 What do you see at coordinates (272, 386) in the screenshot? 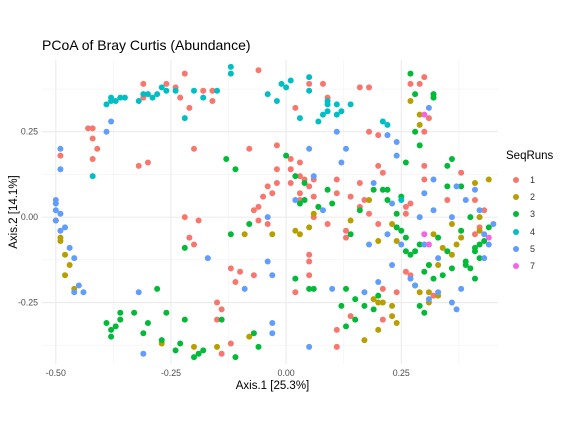
I see `x-axis-label: Axis.1 [25.3%]` at bounding box center [272, 386].